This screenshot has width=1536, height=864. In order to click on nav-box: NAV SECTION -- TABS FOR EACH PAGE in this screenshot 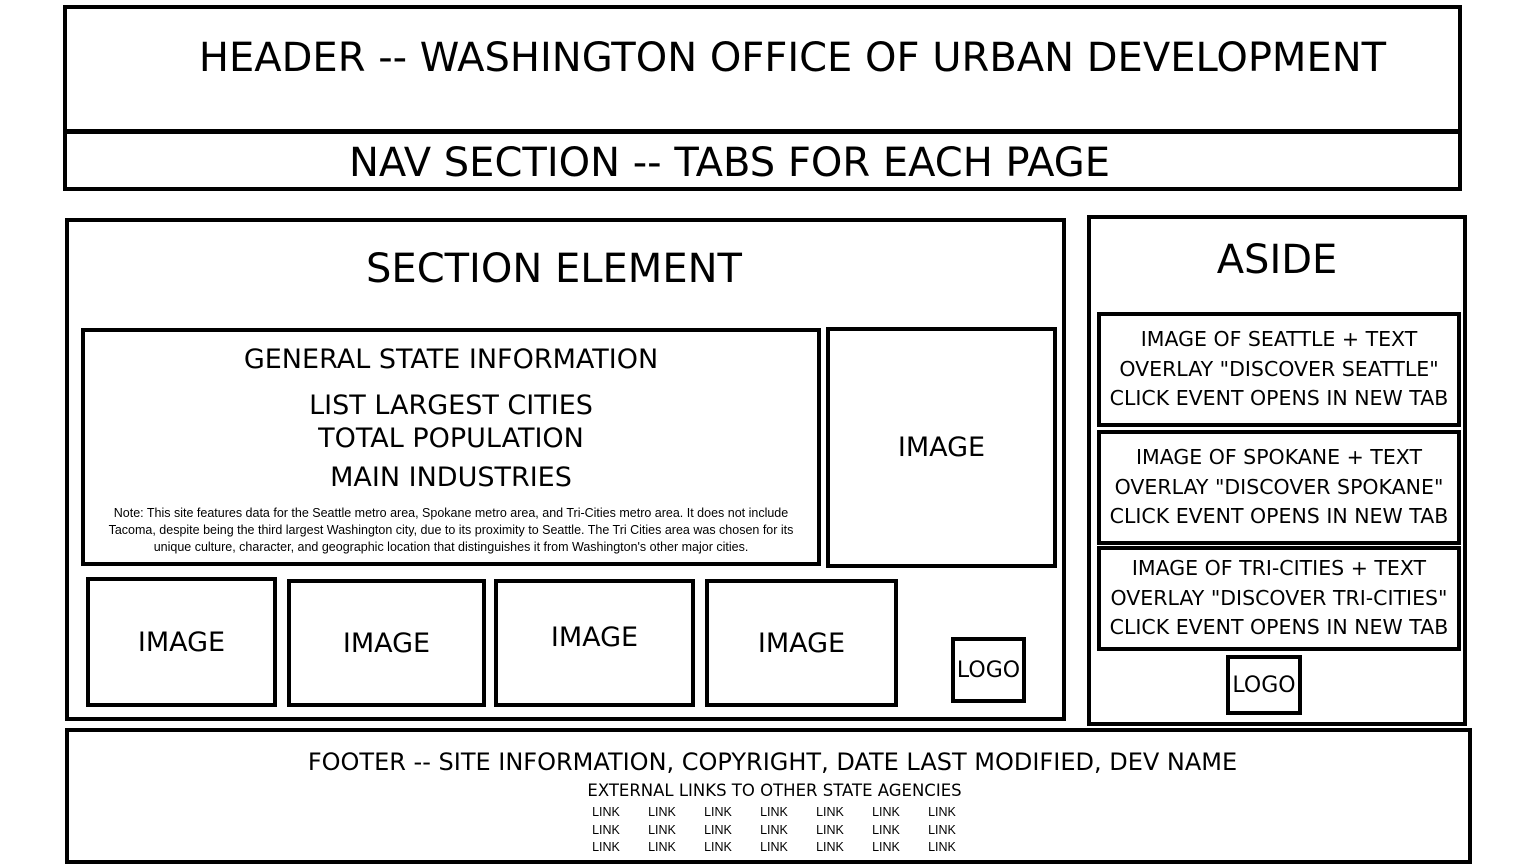, I will do `click(762, 160)`.